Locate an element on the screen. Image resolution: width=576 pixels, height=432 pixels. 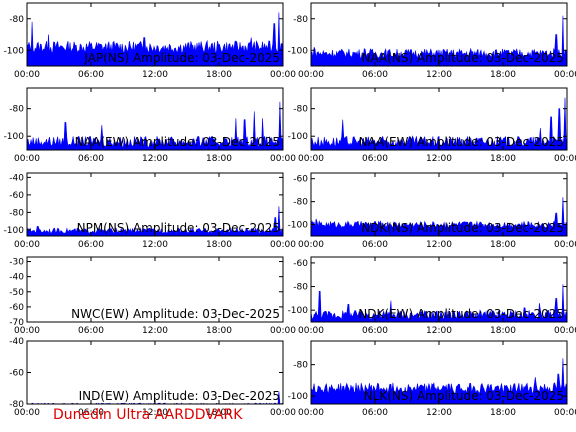
chart-title: NWC(EW) Amplitude: 03-Dec-2025 is located at coordinates (175, 314).